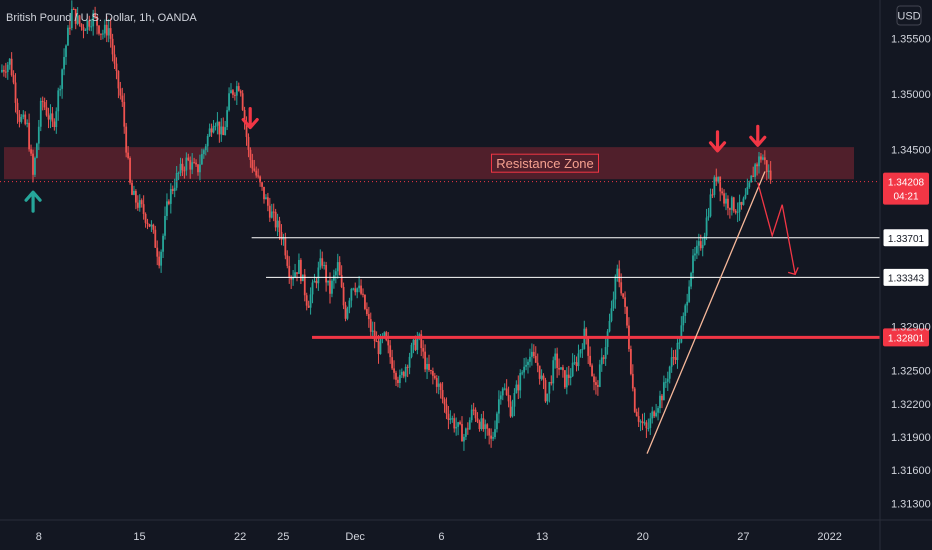 This screenshot has height=550, width=932. What do you see at coordinates (355, 537) in the screenshot?
I see `time-tick-label: Dec` at bounding box center [355, 537].